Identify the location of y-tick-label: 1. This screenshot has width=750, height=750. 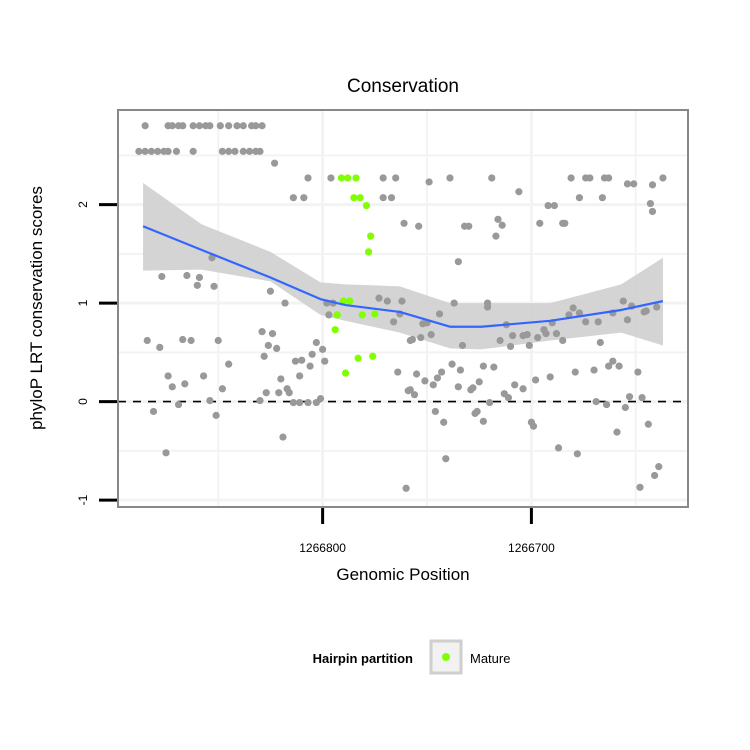
(83, 302).